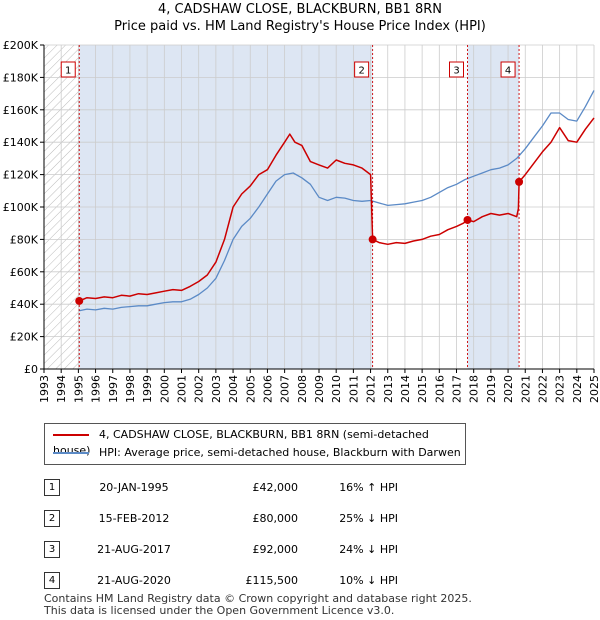 The width and height of the screenshot is (600, 620). What do you see at coordinates (368, 487) in the screenshot?
I see `sale-hpi-diff: 16% ↑ HPI` at bounding box center [368, 487].